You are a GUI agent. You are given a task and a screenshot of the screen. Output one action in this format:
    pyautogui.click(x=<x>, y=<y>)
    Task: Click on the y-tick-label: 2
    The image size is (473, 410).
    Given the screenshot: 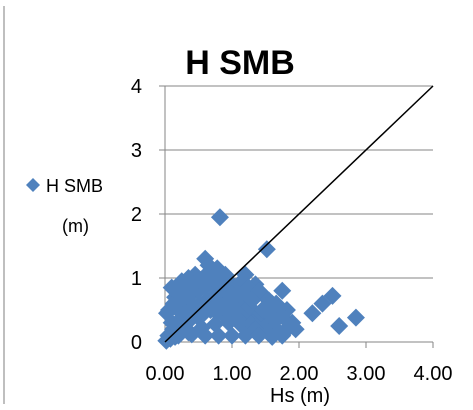 What is the action you would take?
    pyautogui.click(x=136, y=215)
    